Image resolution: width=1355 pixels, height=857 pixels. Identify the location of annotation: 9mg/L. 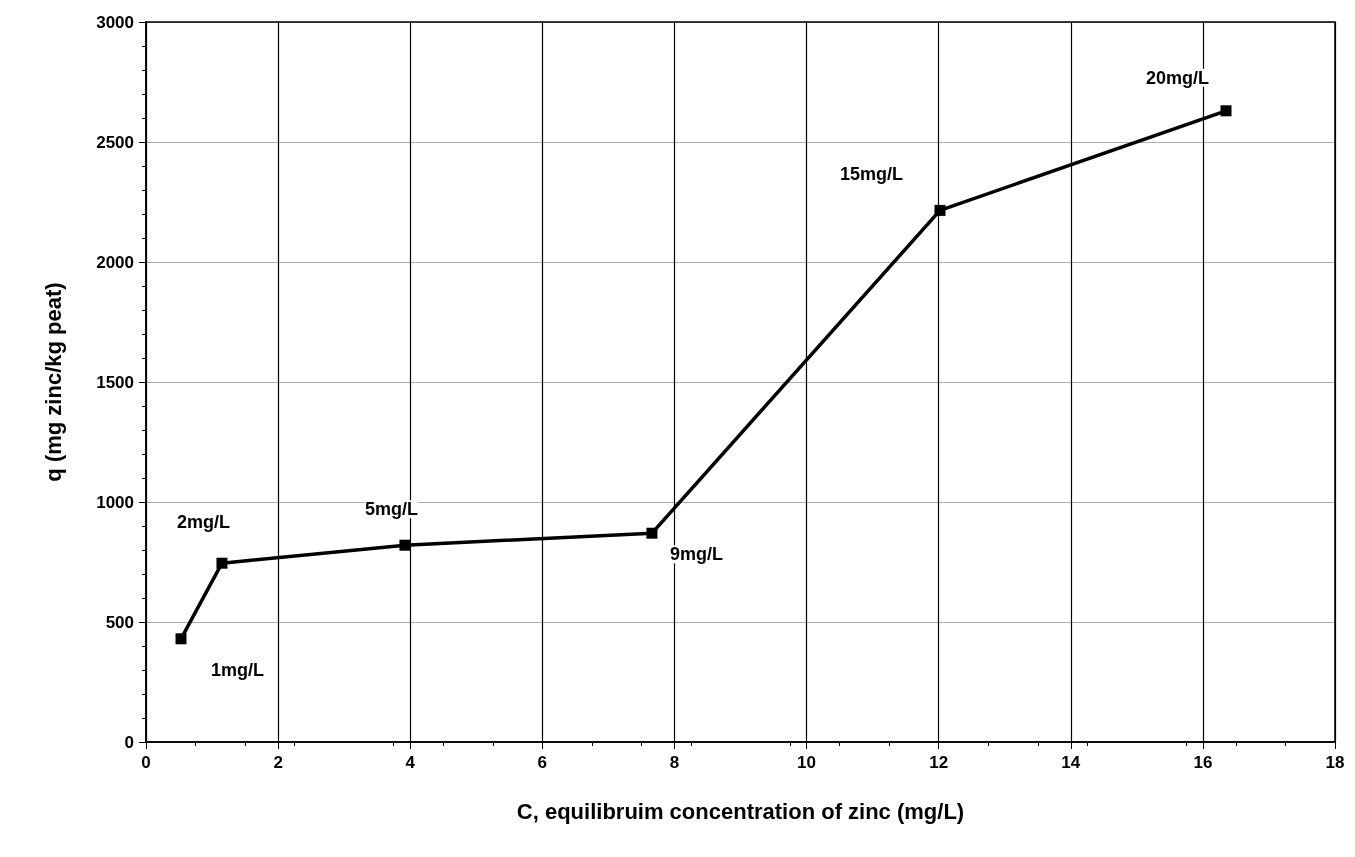
(696, 554).